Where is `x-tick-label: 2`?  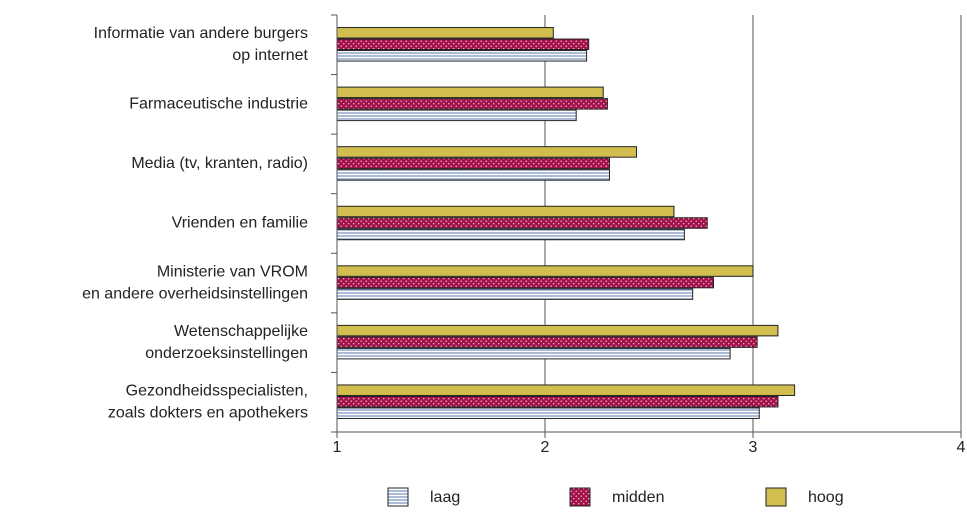
x-tick-label: 2 is located at coordinates (545, 447).